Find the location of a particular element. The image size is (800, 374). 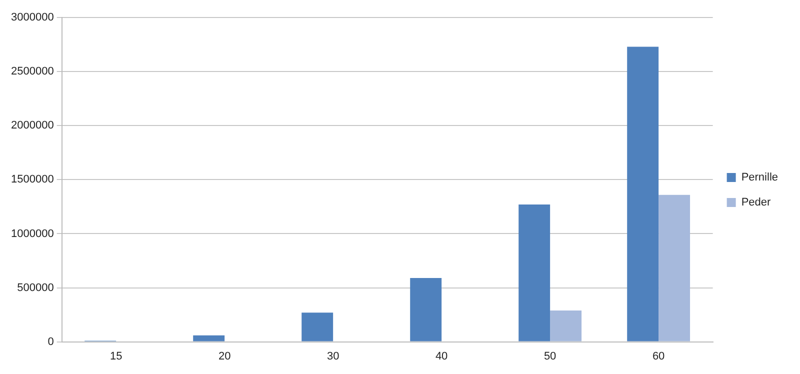

y-tick-label: 1000000 is located at coordinates (32, 234).